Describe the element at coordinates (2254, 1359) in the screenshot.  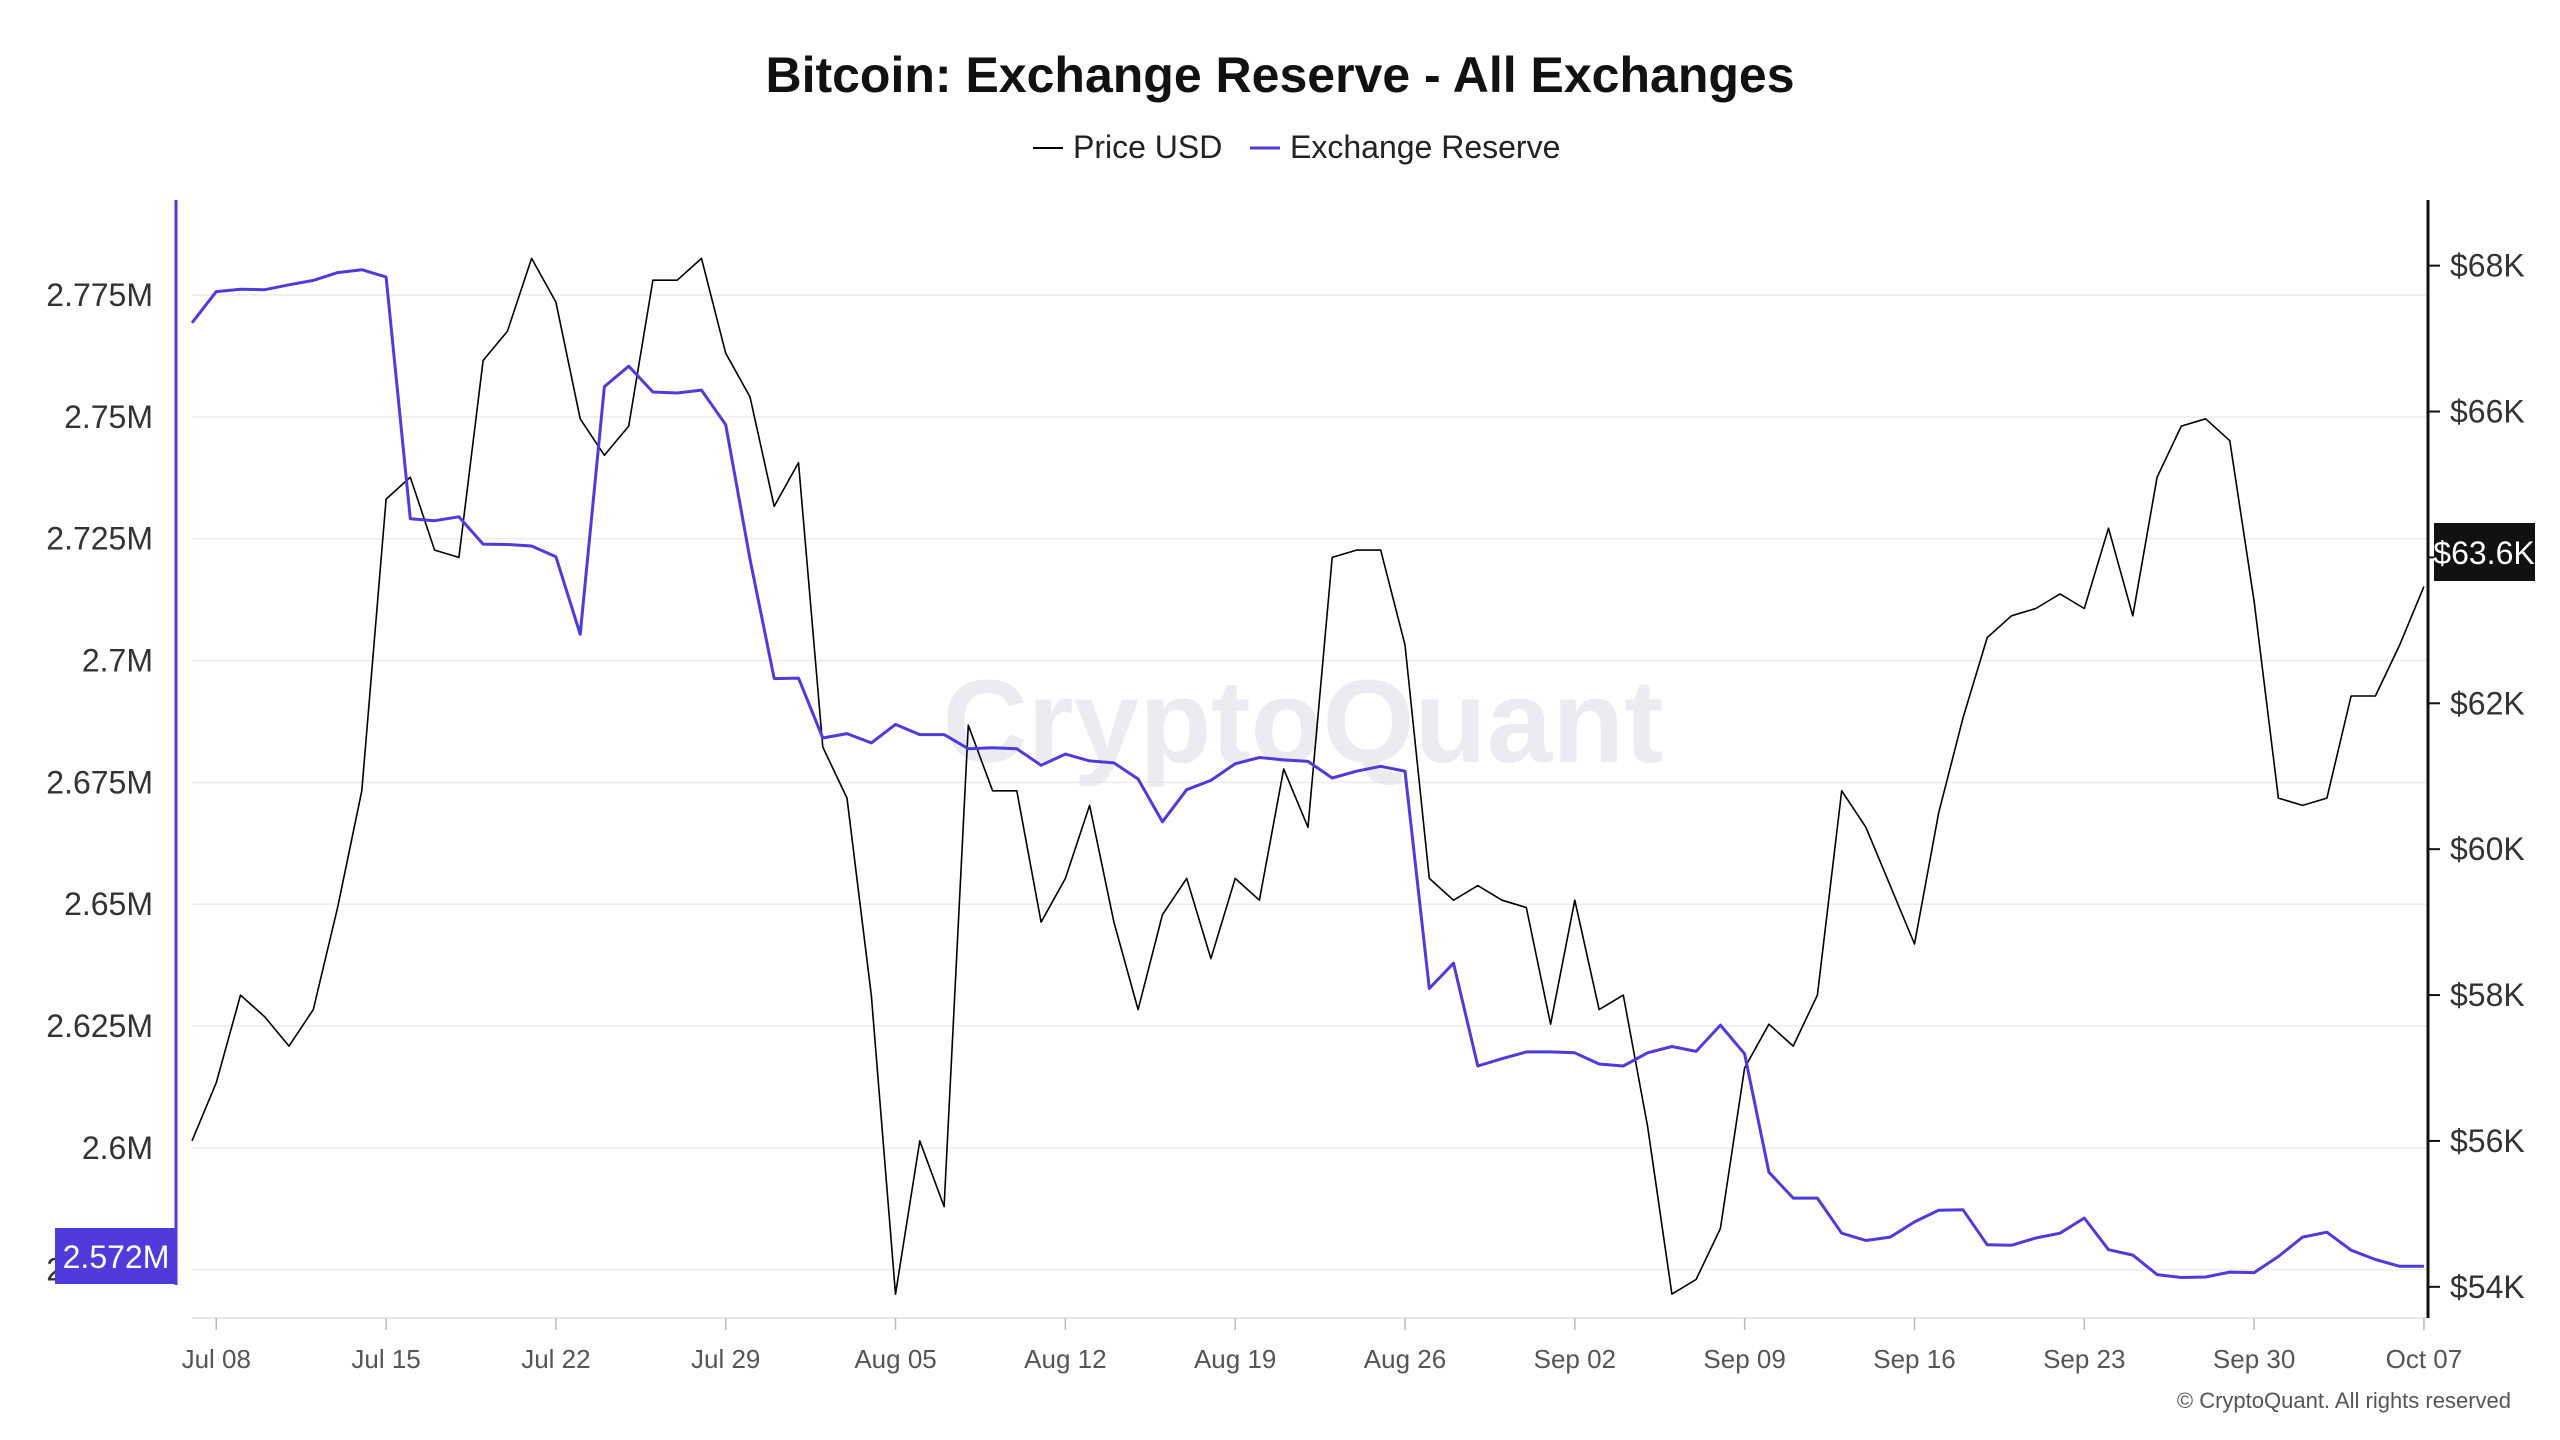
I see `x-tick-label: Sep 30` at that location.